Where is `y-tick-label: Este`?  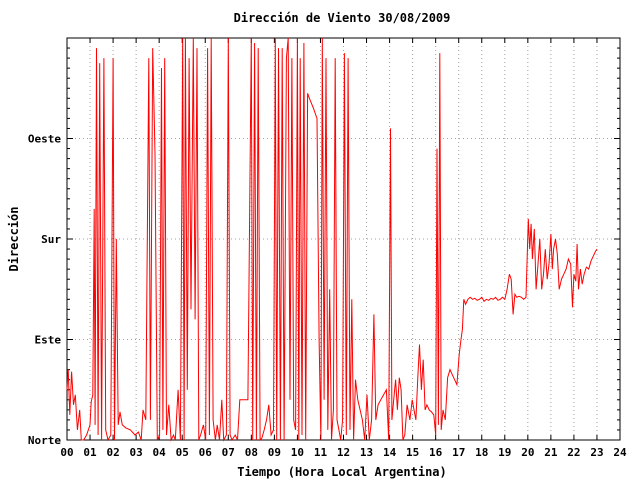
y-tick-label: Este is located at coordinates (48, 340).